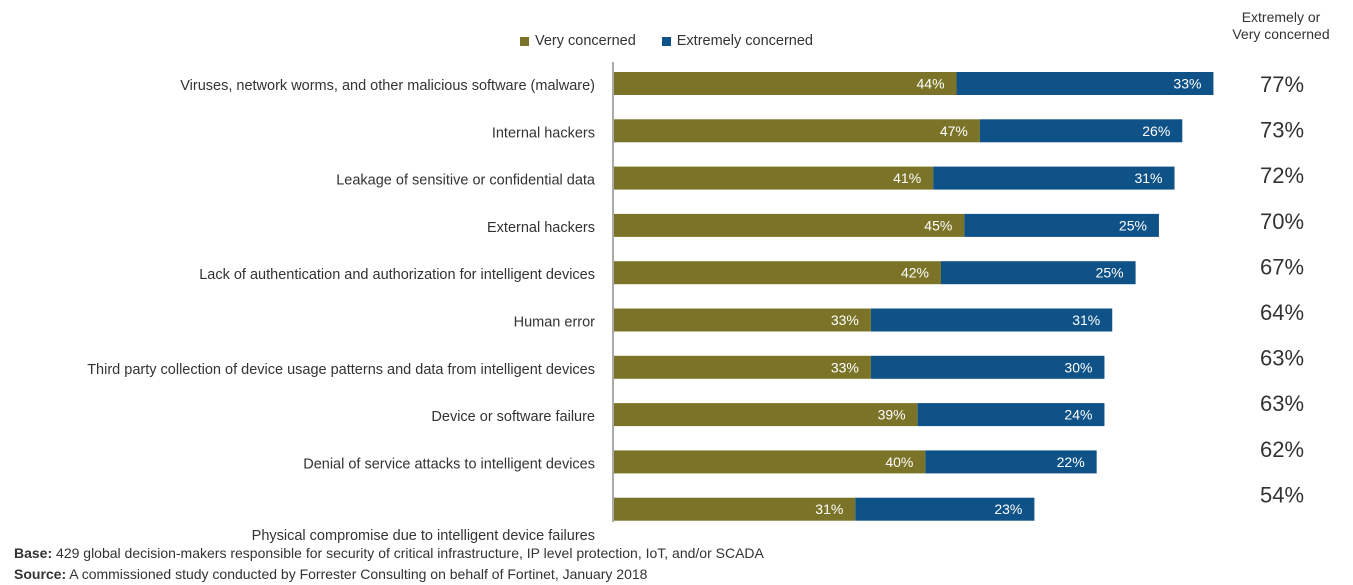  I want to click on category-label: Internal hackers, so click(543, 133).